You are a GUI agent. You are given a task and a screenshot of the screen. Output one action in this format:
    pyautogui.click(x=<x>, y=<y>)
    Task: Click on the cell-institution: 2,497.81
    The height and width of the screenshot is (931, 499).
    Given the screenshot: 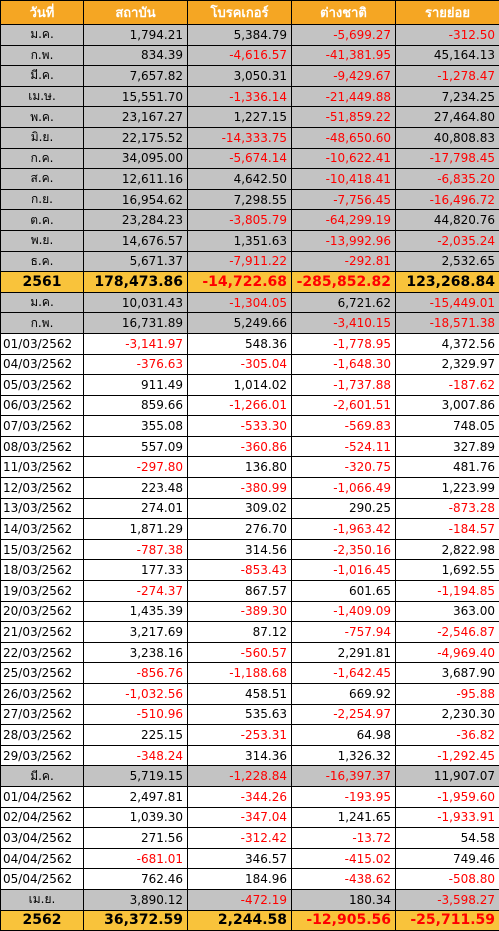 What is the action you would take?
    pyautogui.click(x=136, y=796)
    